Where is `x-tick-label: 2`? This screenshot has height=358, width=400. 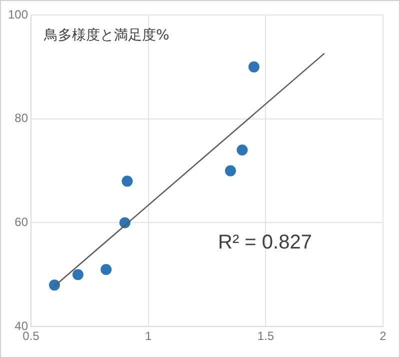
x-tick-label: 2 is located at coordinates (383, 336).